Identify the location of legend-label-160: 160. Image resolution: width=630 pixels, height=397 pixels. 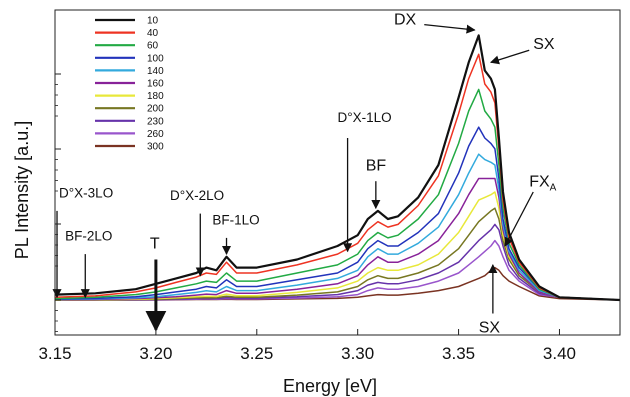
(155, 84).